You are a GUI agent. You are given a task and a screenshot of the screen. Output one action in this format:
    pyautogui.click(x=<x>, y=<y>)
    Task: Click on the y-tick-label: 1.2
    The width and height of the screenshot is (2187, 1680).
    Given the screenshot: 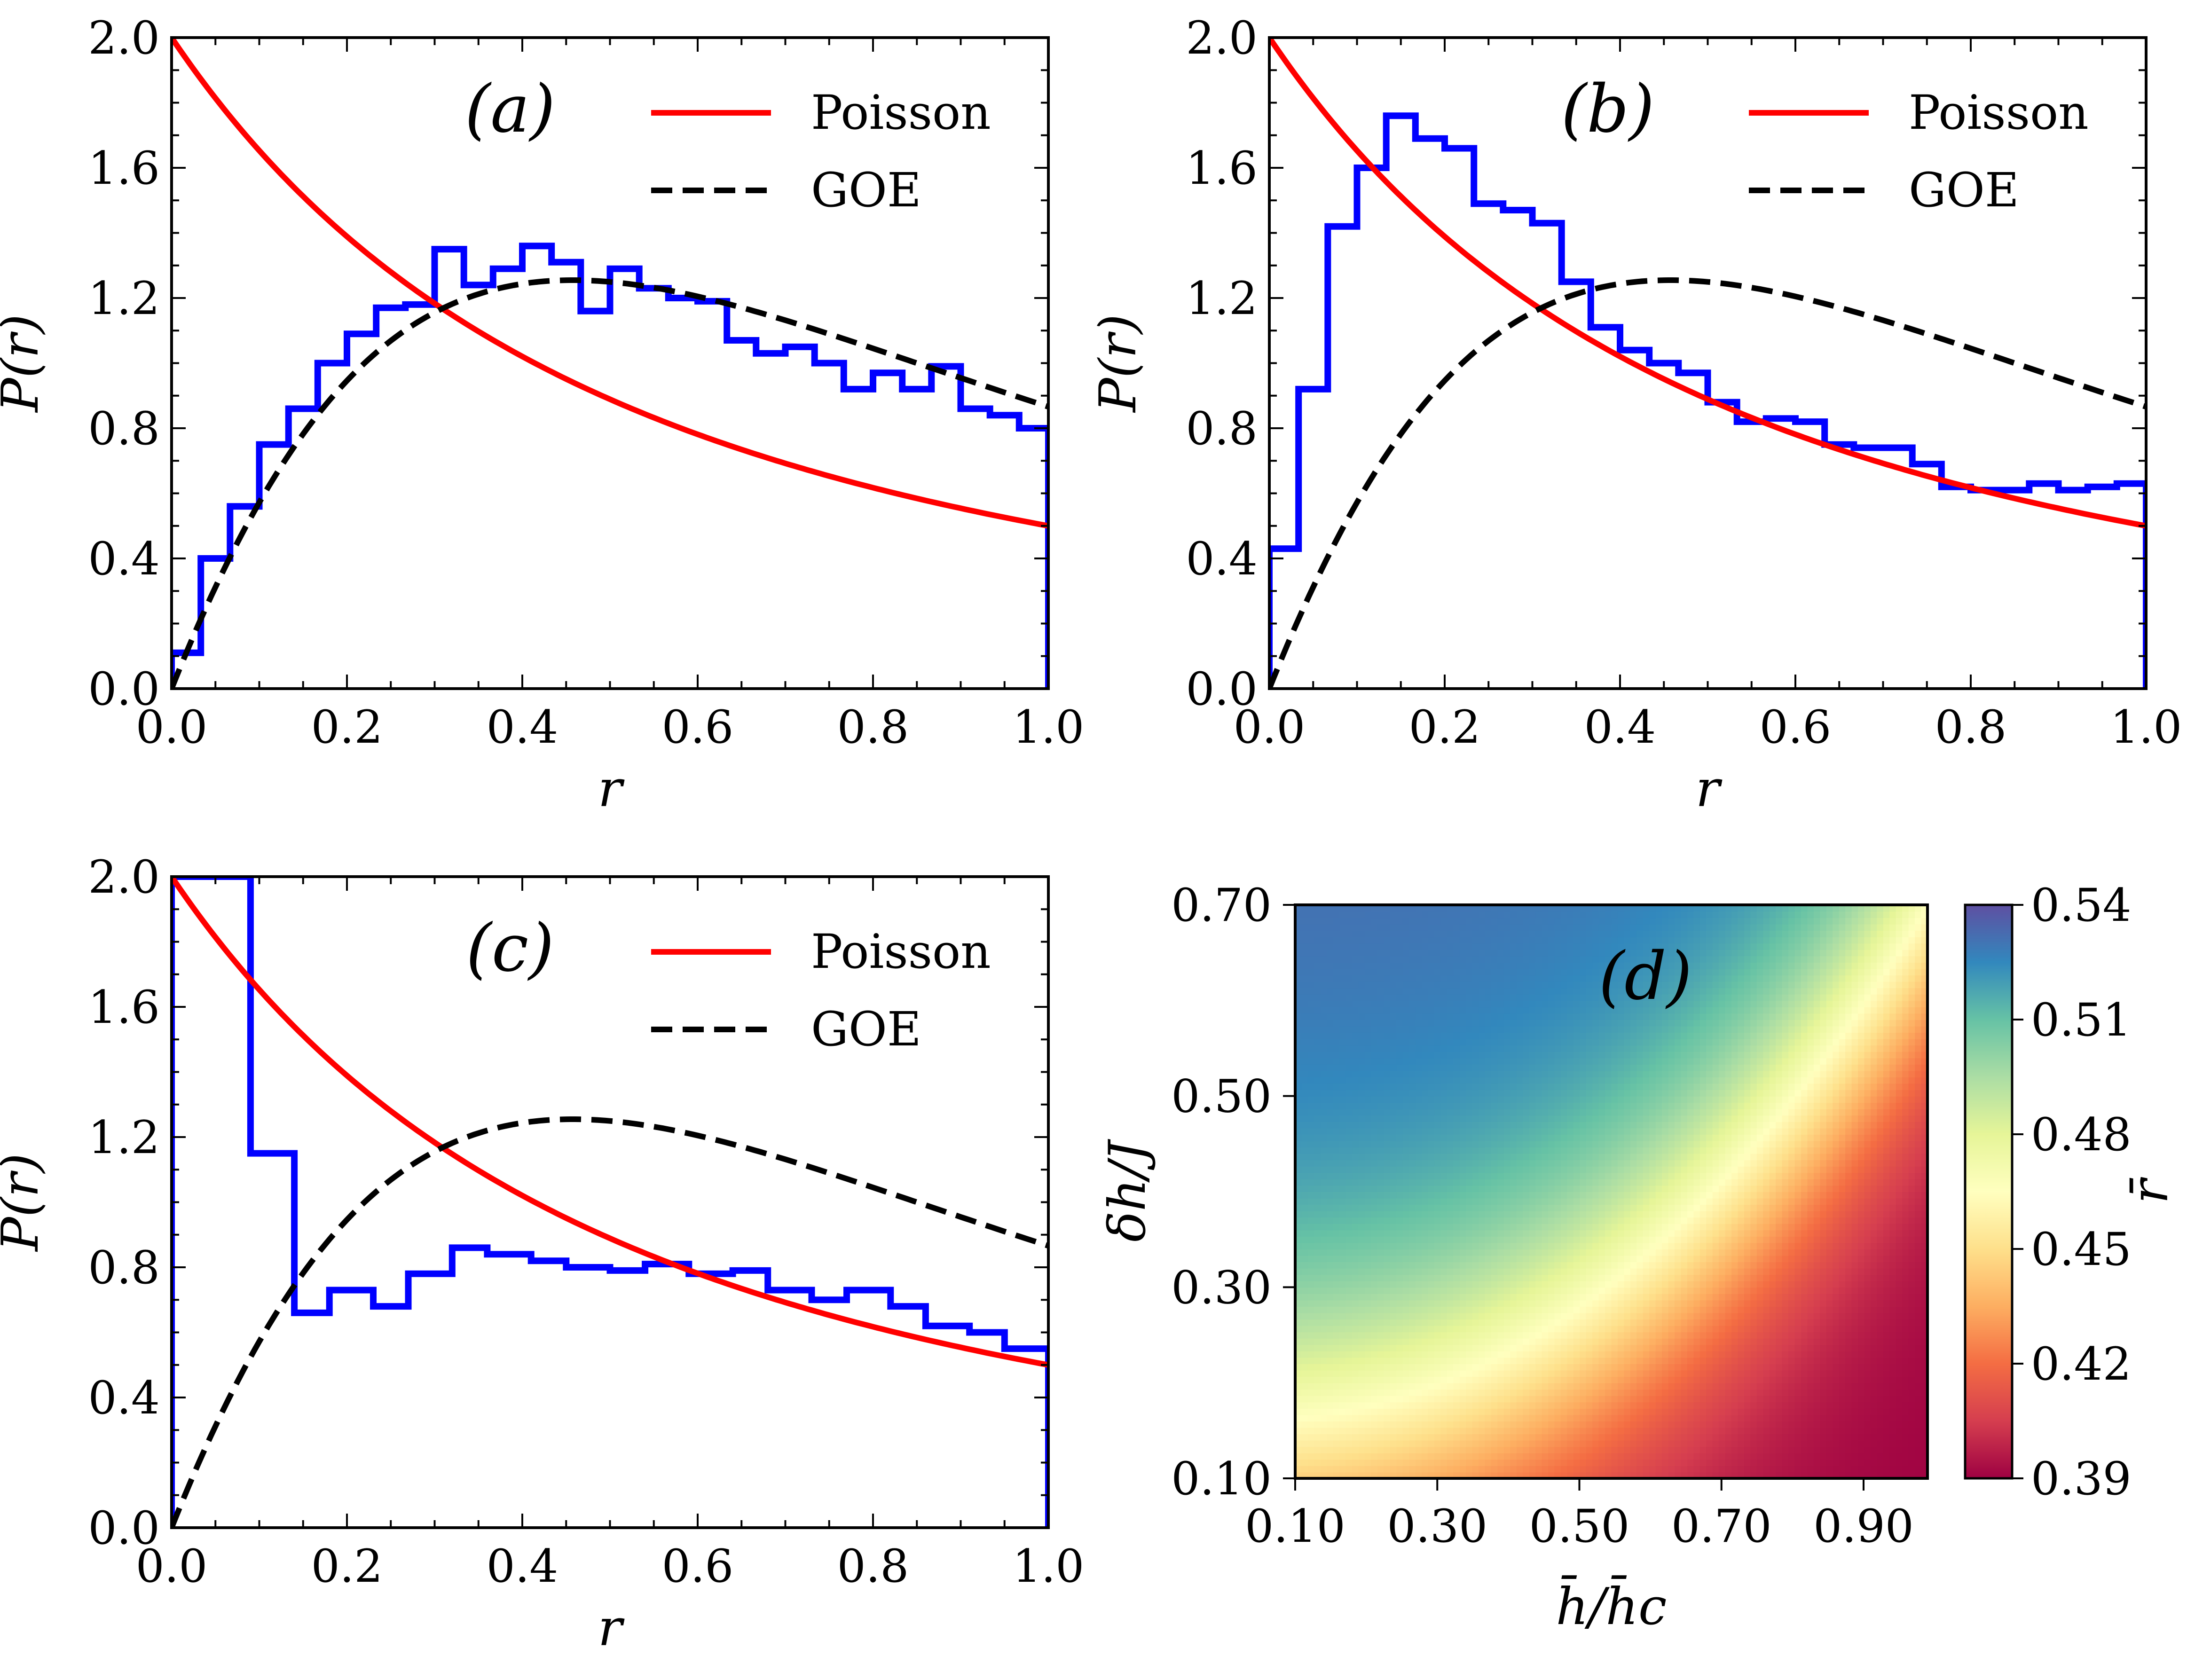 What is the action you would take?
    pyautogui.click(x=1222, y=298)
    